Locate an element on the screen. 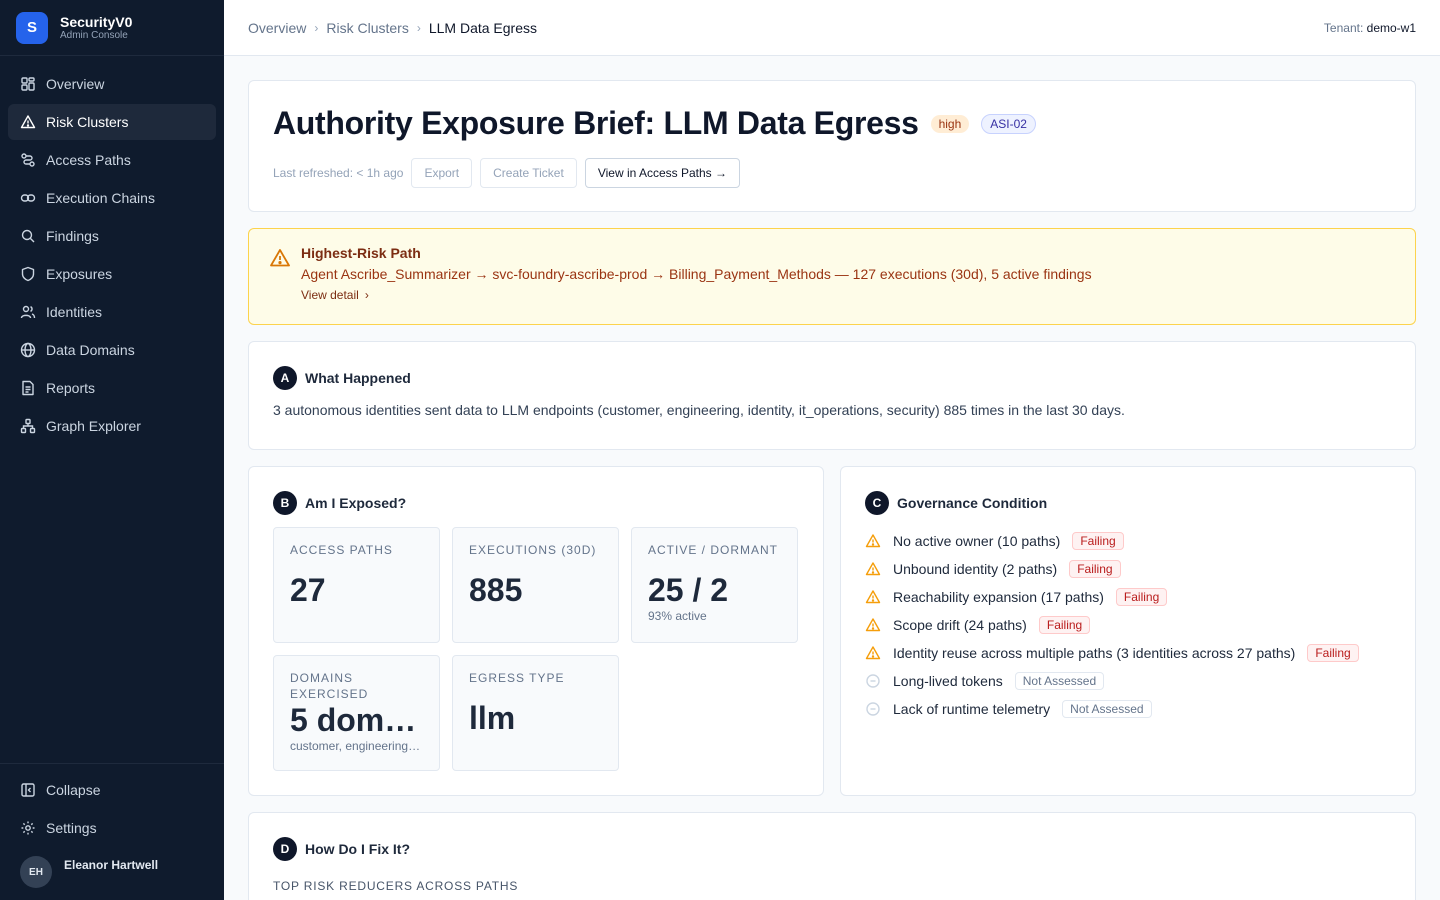 The width and height of the screenshot is (1440, 900). user-profile: EH Eleanor Hartwell is located at coordinates (112, 868).